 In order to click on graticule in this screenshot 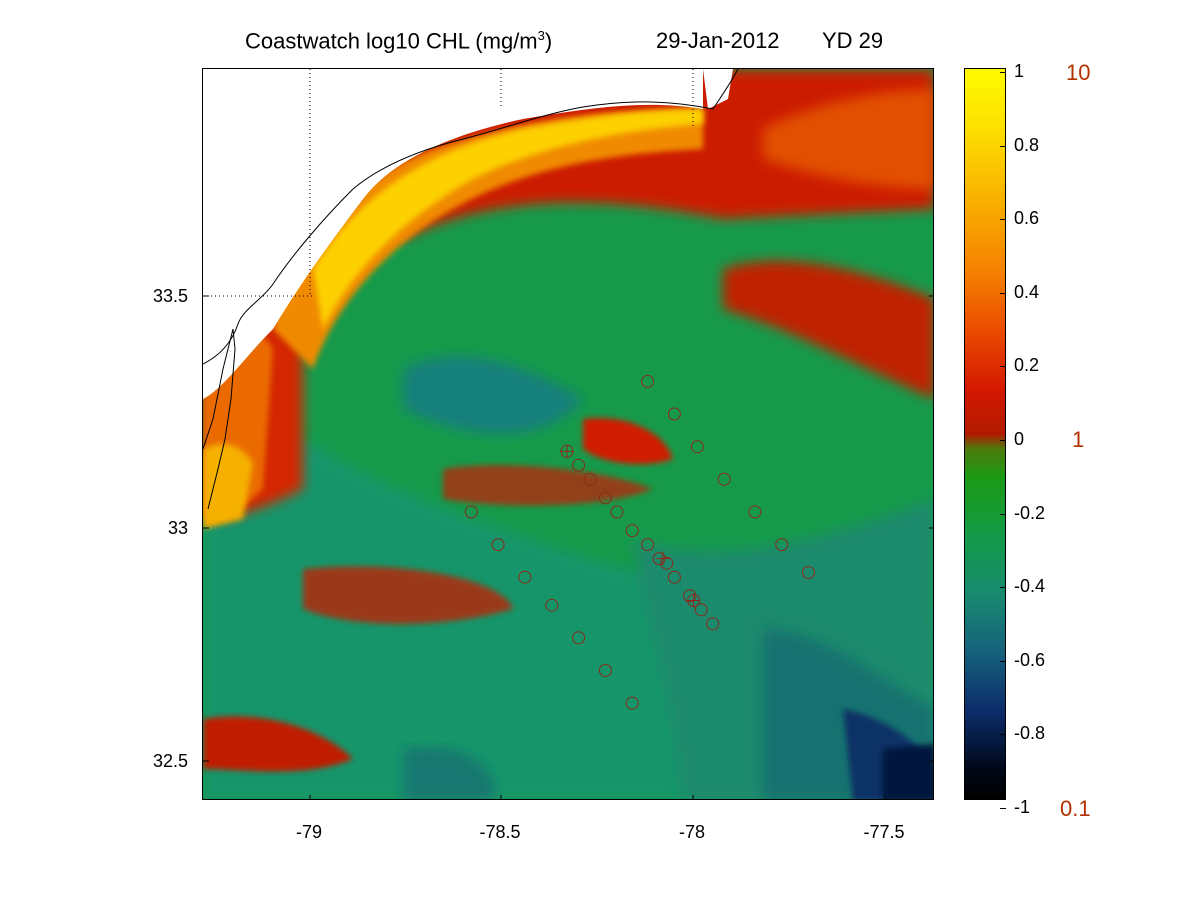, I will do `click(448, 183)`.